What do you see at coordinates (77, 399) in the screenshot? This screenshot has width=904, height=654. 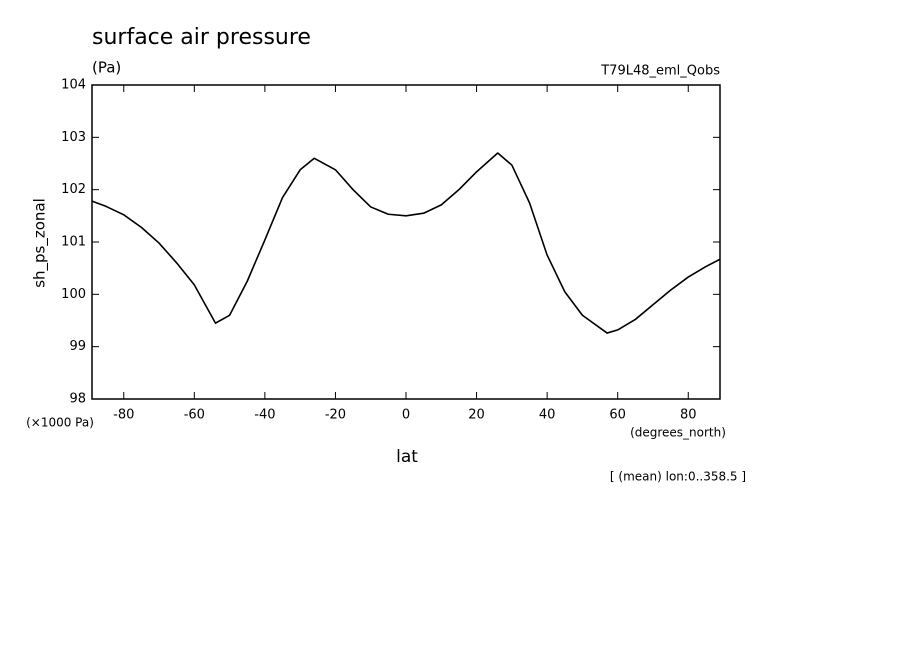 I see `y-tick-label: 98` at bounding box center [77, 399].